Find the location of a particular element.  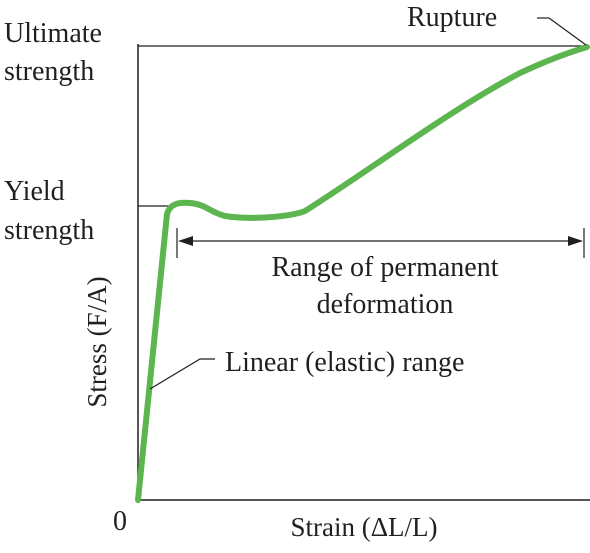

range-arrow-left-head is located at coordinates (185, 241).